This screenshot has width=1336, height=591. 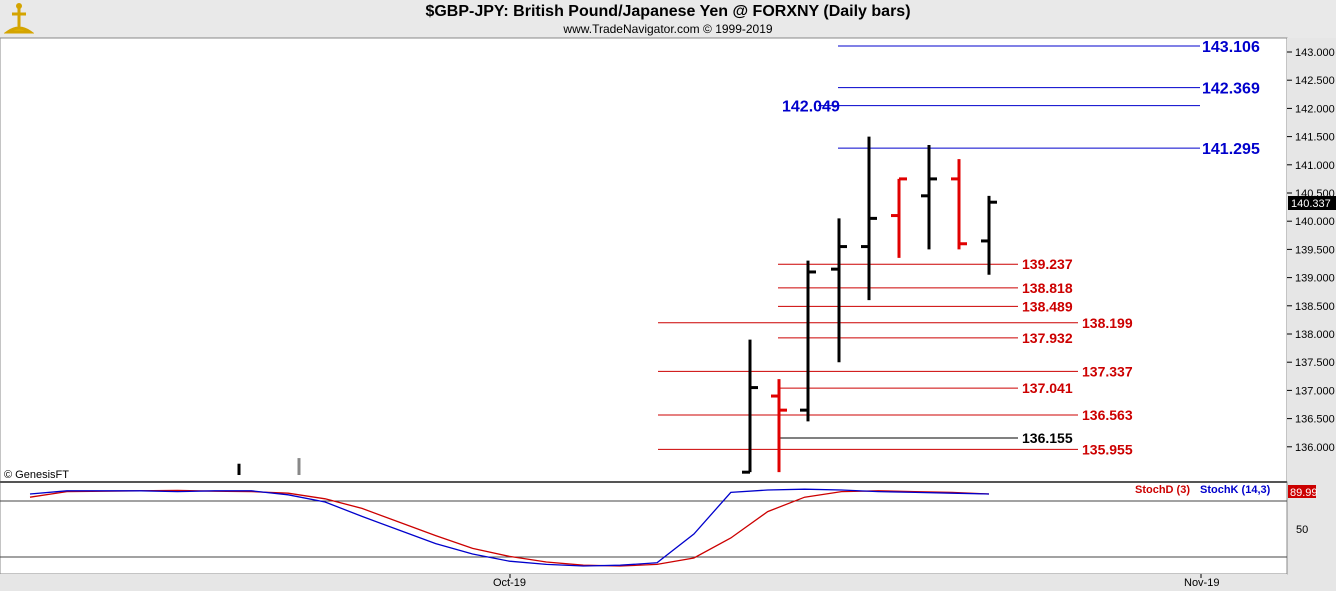 What do you see at coordinates (19, 18) in the screenshot?
I see `trade-navigator-logo-icon` at bounding box center [19, 18].